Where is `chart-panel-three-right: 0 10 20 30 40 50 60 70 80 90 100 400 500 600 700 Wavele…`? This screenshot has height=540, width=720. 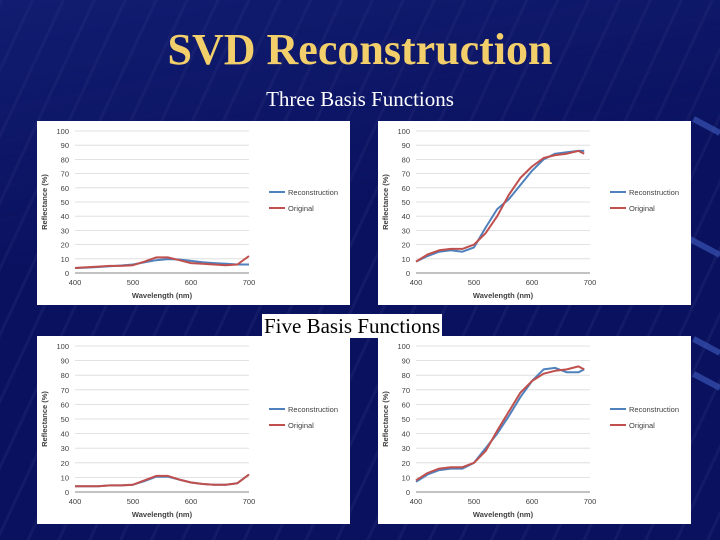 chart-panel-three-right: 0 10 20 30 40 50 60 70 80 90 100 400 500 600 700 Wavele… is located at coordinates (534, 213).